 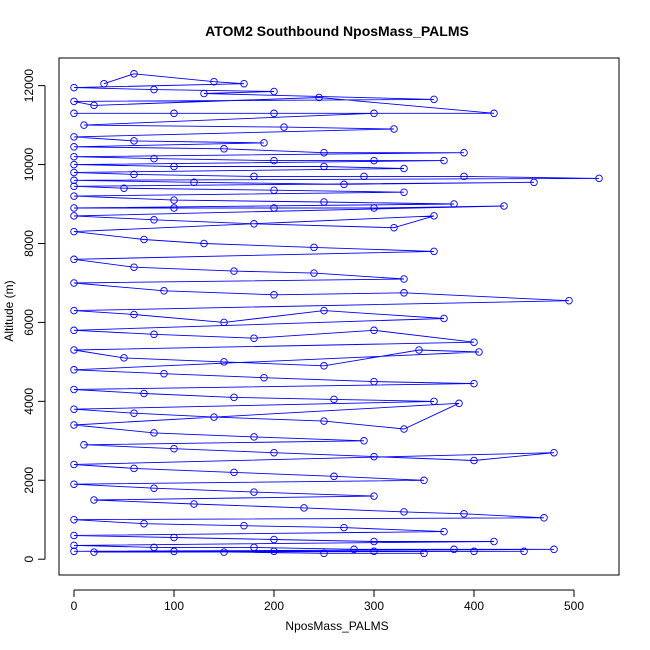 I want to click on y-axis: 0 2000 4000 6000 8000 10000 12000, so click(x=34, y=316).